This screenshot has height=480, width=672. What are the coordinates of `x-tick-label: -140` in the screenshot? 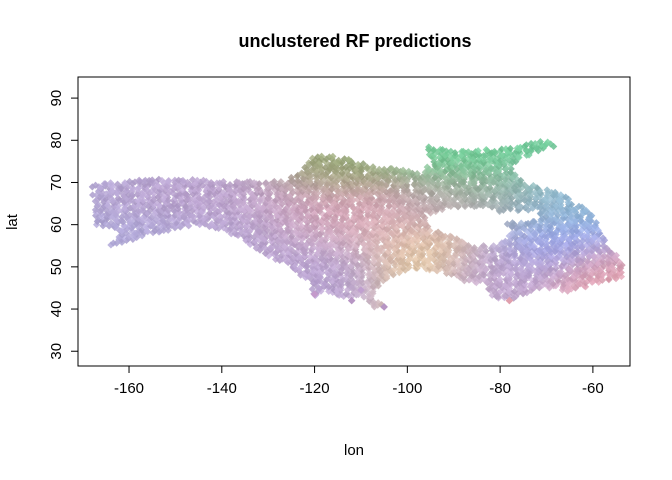 It's located at (222, 388).